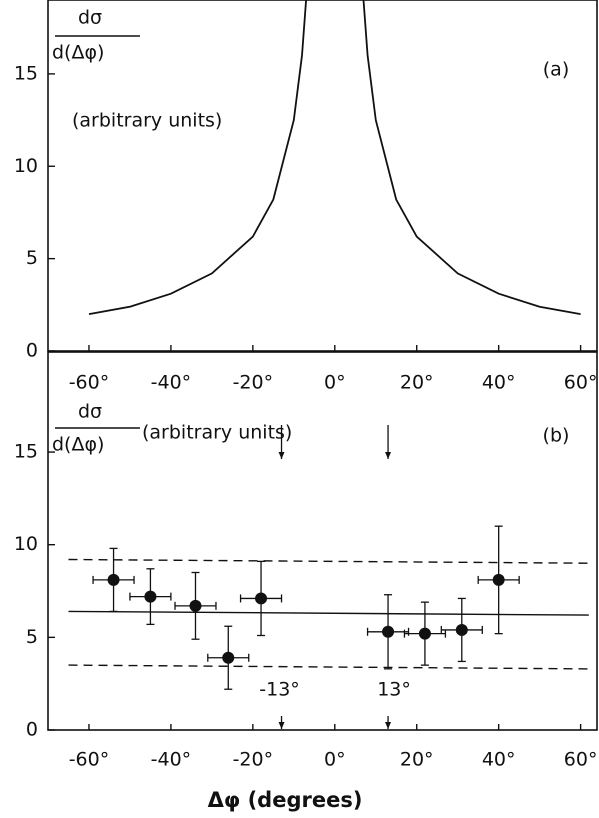  I want to click on annotation-label: -13°, so click(279, 690).